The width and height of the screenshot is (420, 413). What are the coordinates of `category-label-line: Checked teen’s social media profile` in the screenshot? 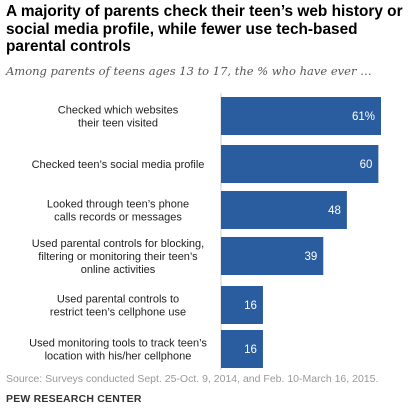 It's located at (118, 165).